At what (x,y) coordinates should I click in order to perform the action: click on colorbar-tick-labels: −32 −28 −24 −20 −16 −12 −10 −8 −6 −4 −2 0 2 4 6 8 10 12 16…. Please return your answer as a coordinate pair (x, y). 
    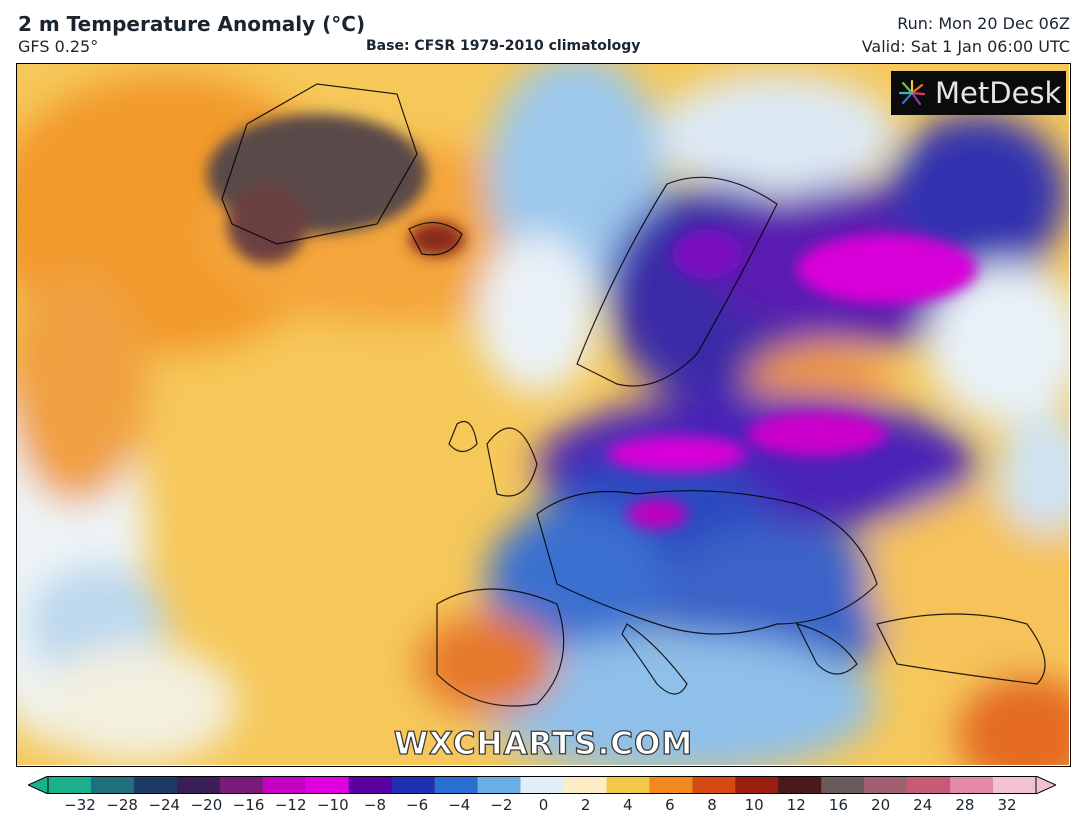
    Looking at the image, I should click on (544, 809).